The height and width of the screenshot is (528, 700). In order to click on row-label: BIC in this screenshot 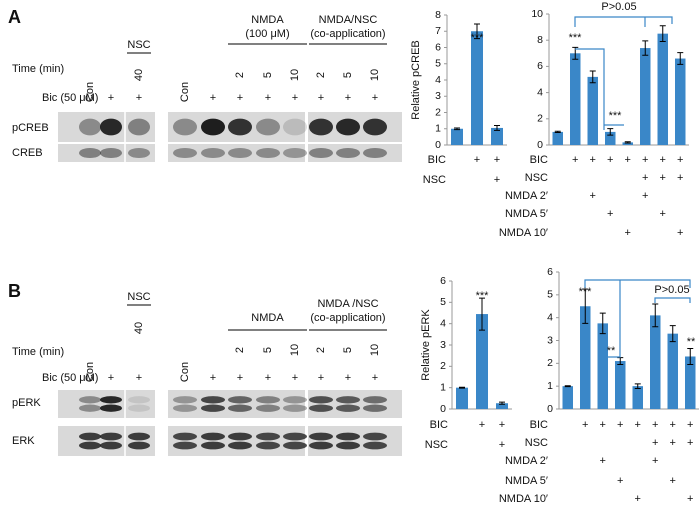, I will do `click(437, 160)`.